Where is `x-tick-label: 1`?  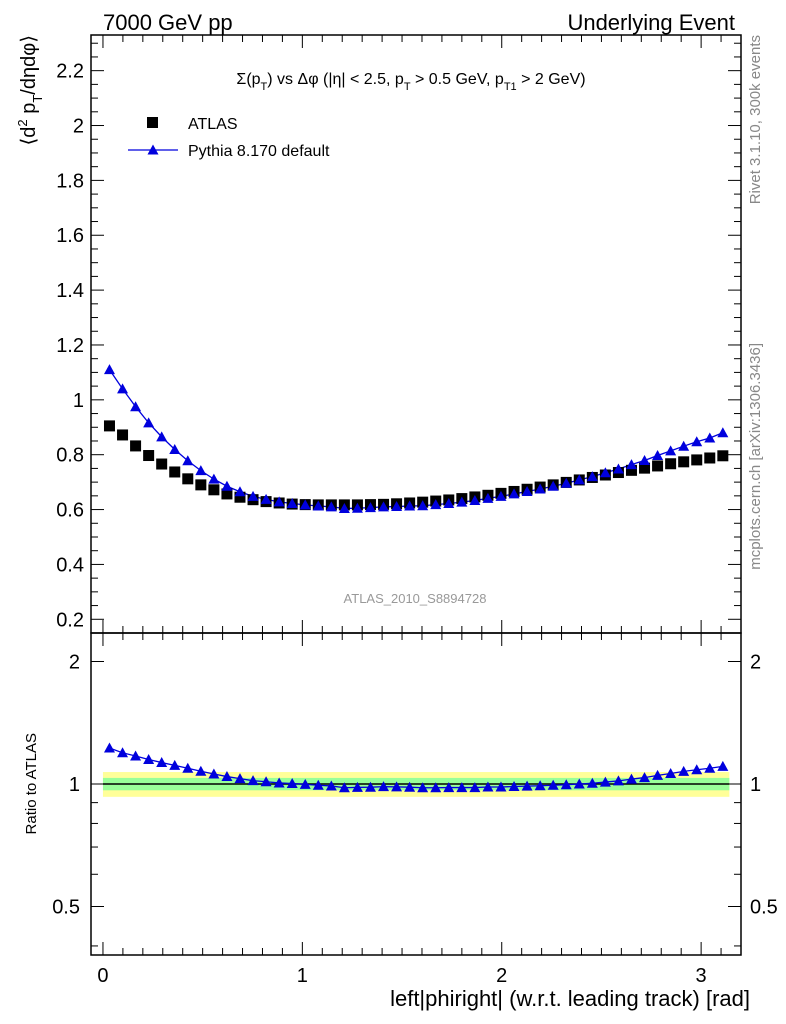
x-tick-label: 1 is located at coordinates (302, 976).